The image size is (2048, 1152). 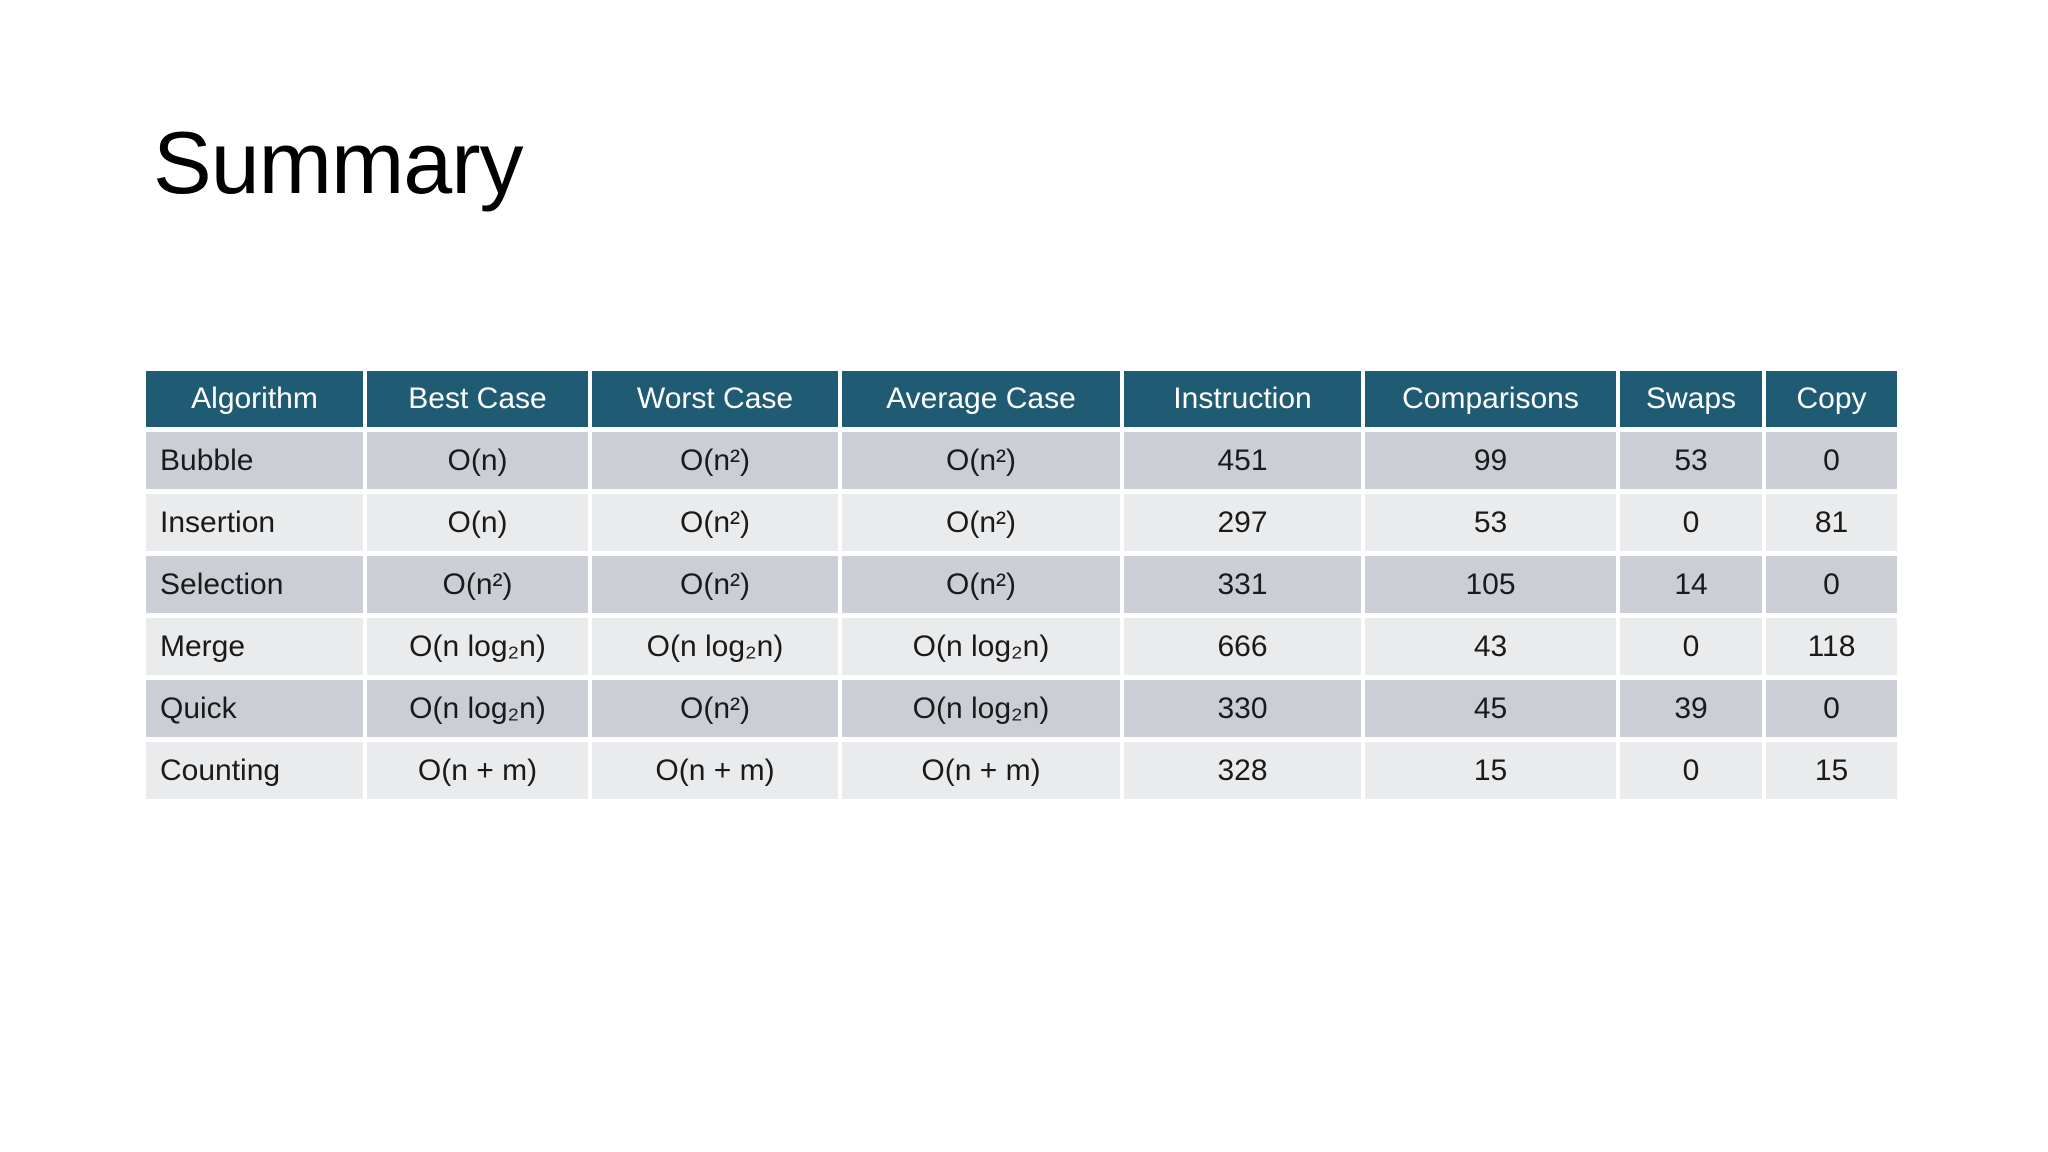 What do you see at coordinates (1490, 584) in the screenshot?
I see `cell: 105` at bounding box center [1490, 584].